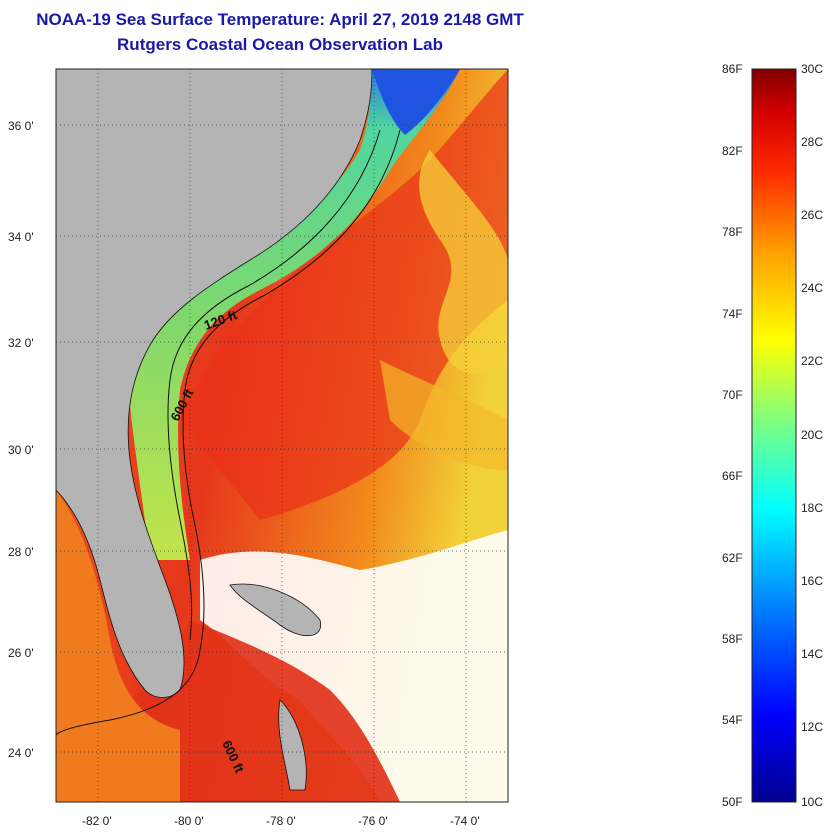  I want to click on c-label: 14C, so click(812, 654).